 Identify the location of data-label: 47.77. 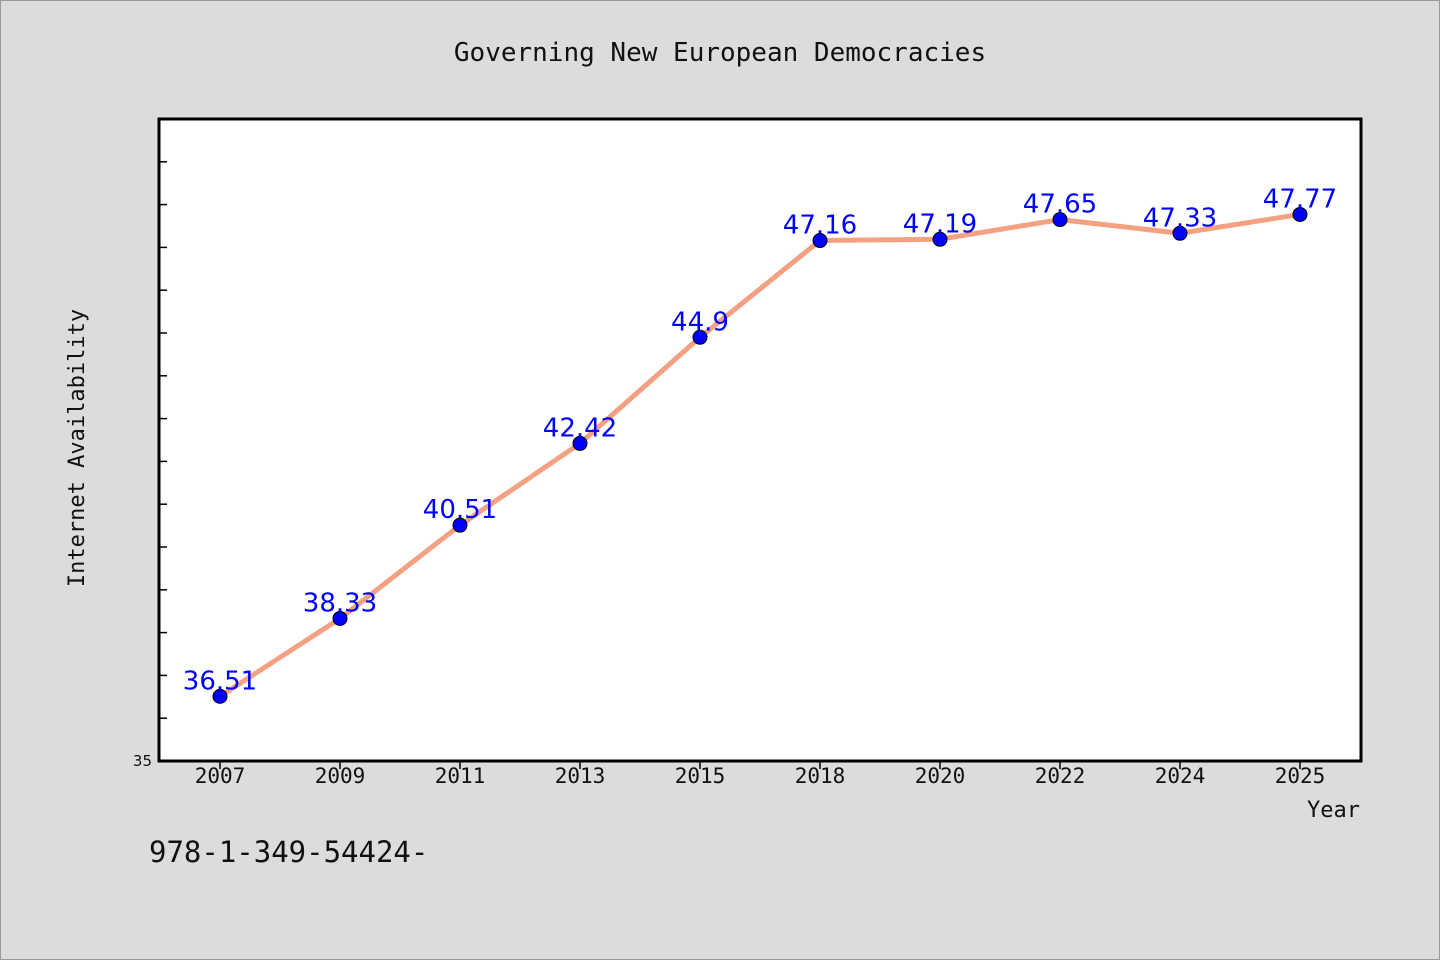
(1300, 199).